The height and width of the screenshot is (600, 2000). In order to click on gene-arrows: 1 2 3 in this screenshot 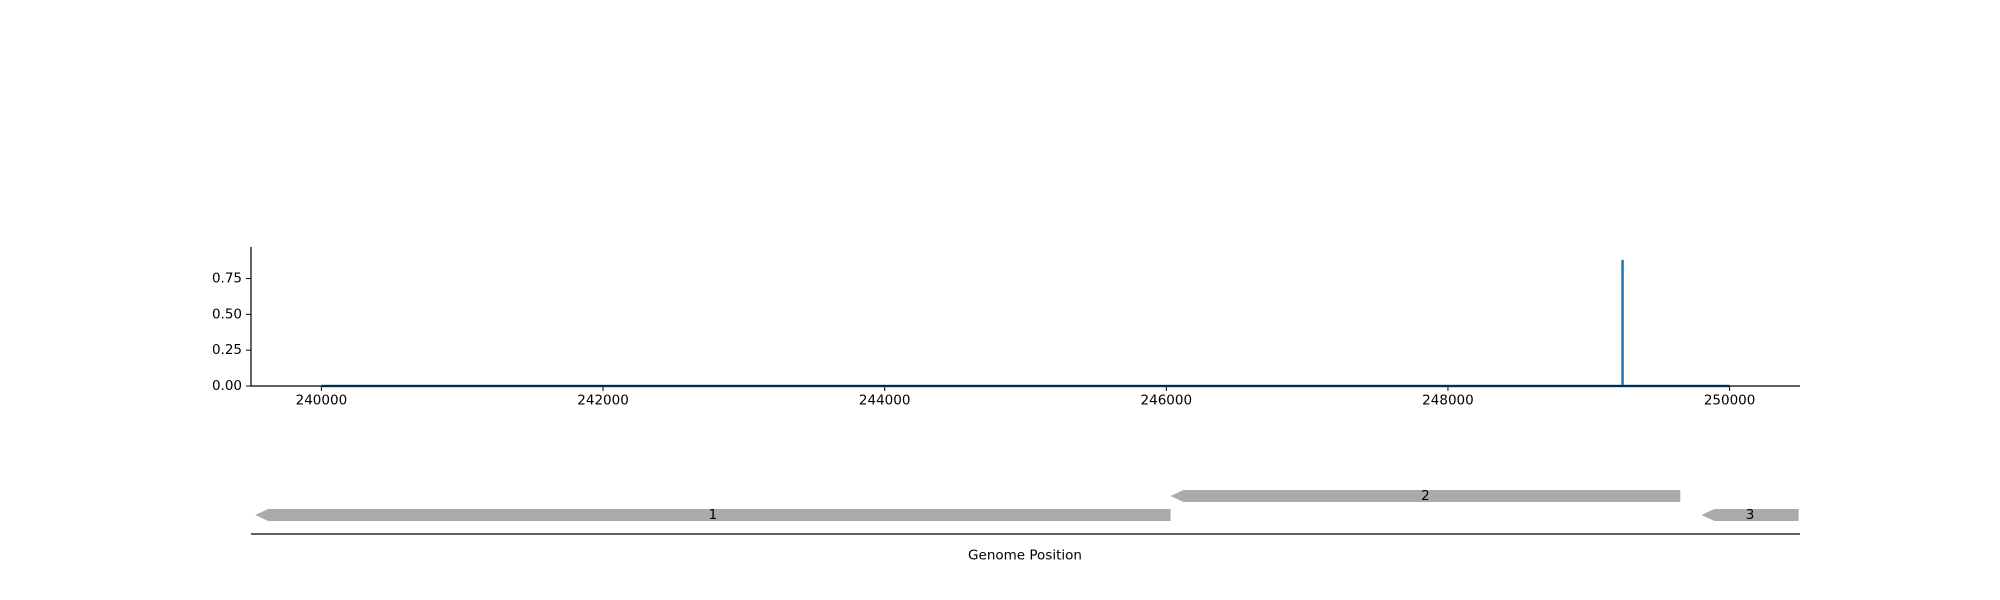, I will do `click(1027, 505)`.